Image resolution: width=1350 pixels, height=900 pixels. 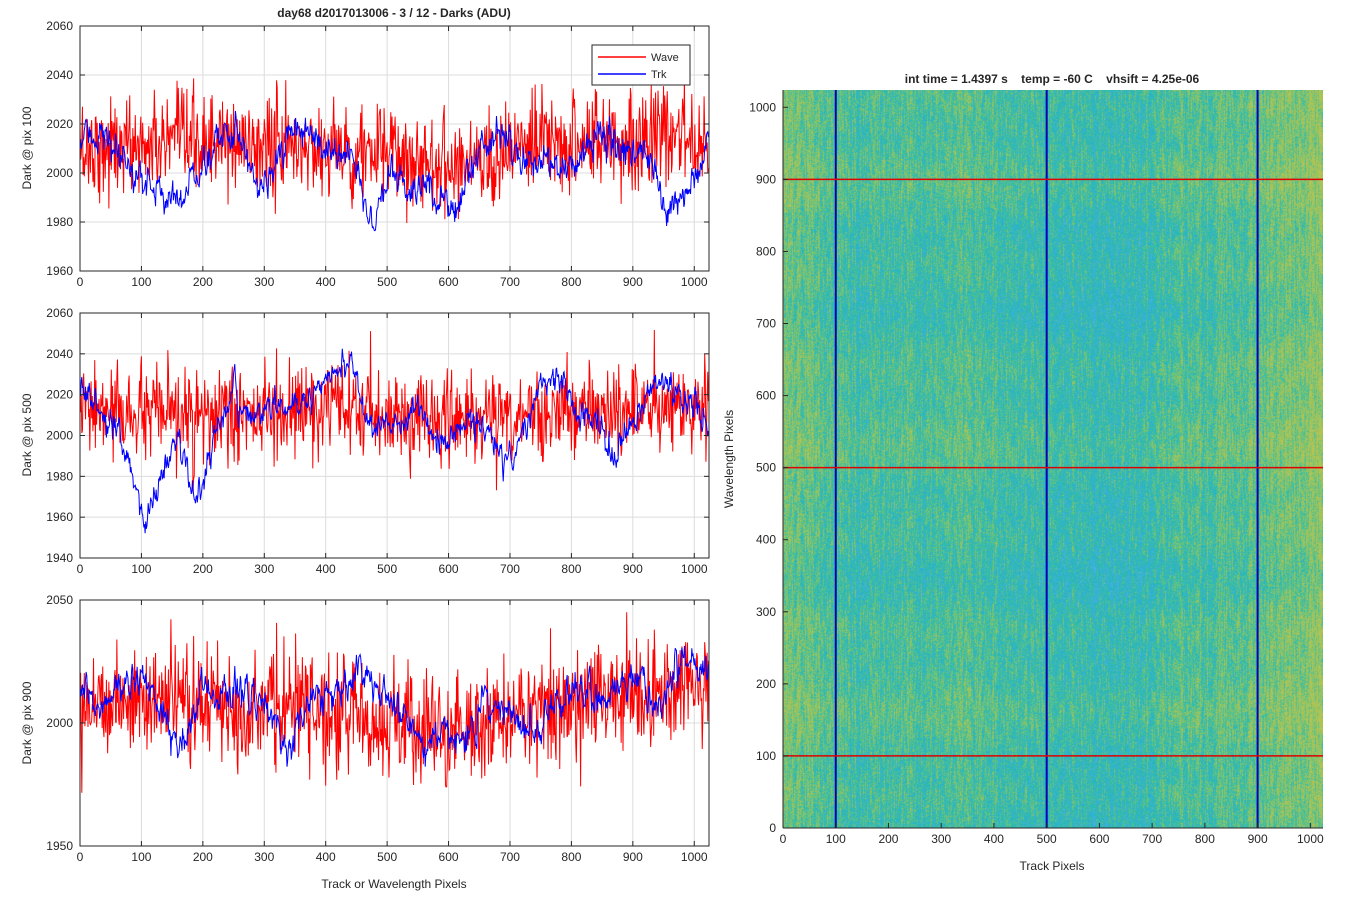 What do you see at coordinates (766, 612) in the screenshot?
I see `y-tick-label: 300` at bounding box center [766, 612].